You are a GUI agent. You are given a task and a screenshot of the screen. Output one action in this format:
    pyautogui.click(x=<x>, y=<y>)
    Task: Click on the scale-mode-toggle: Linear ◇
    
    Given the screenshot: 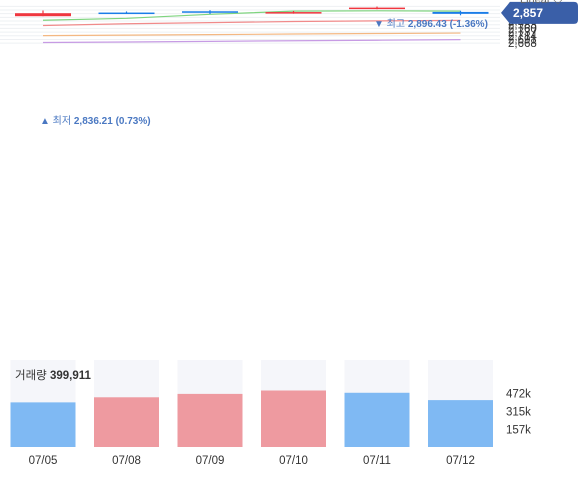 What is the action you would take?
    pyautogui.click(x=541, y=3)
    